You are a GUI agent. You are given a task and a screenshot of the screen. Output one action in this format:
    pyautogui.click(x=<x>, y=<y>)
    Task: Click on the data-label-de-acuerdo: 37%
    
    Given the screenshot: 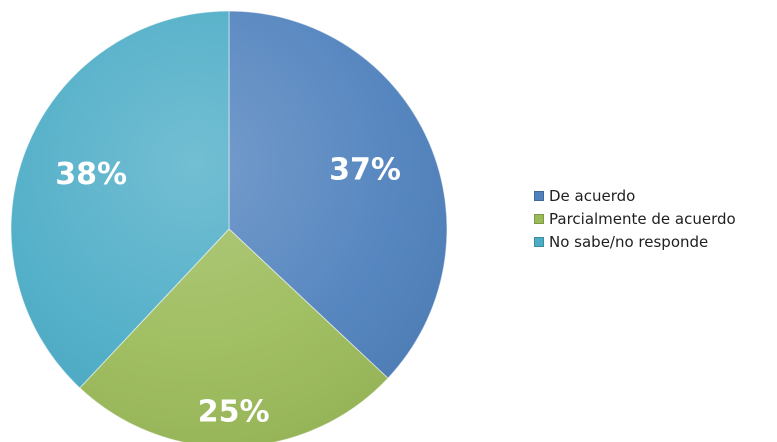 What is the action you would take?
    pyautogui.click(x=365, y=170)
    